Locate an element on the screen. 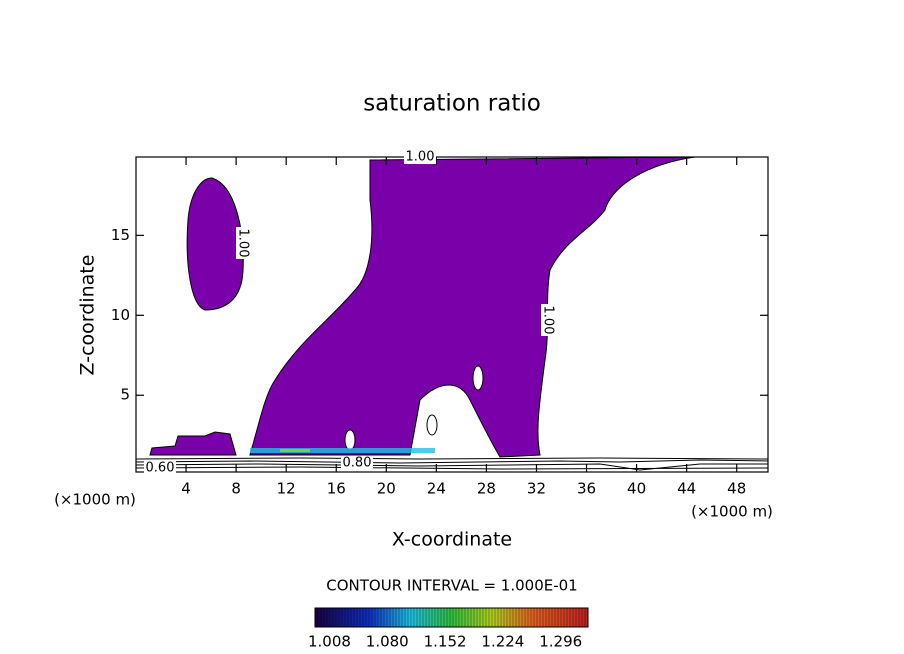 This screenshot has height=654, width=904. y-unit: (×1000 m) is located at coordinates (95, 500).